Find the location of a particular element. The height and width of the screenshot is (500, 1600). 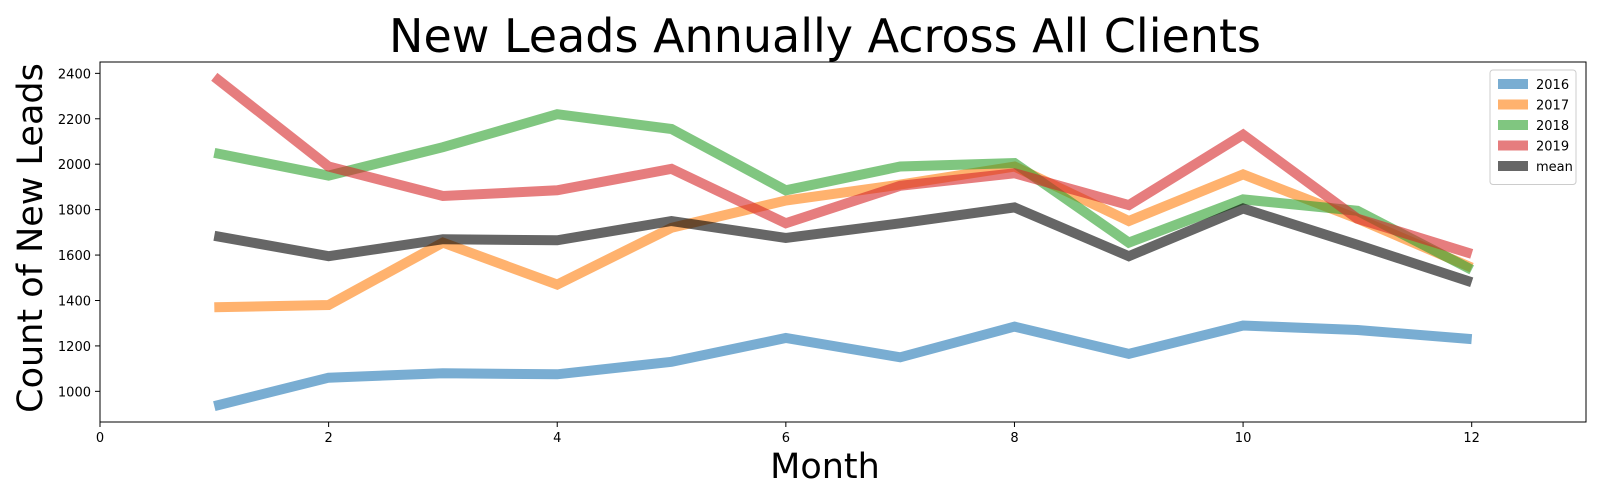

x-tick-label: 6 is located at coordinates (786, 438).